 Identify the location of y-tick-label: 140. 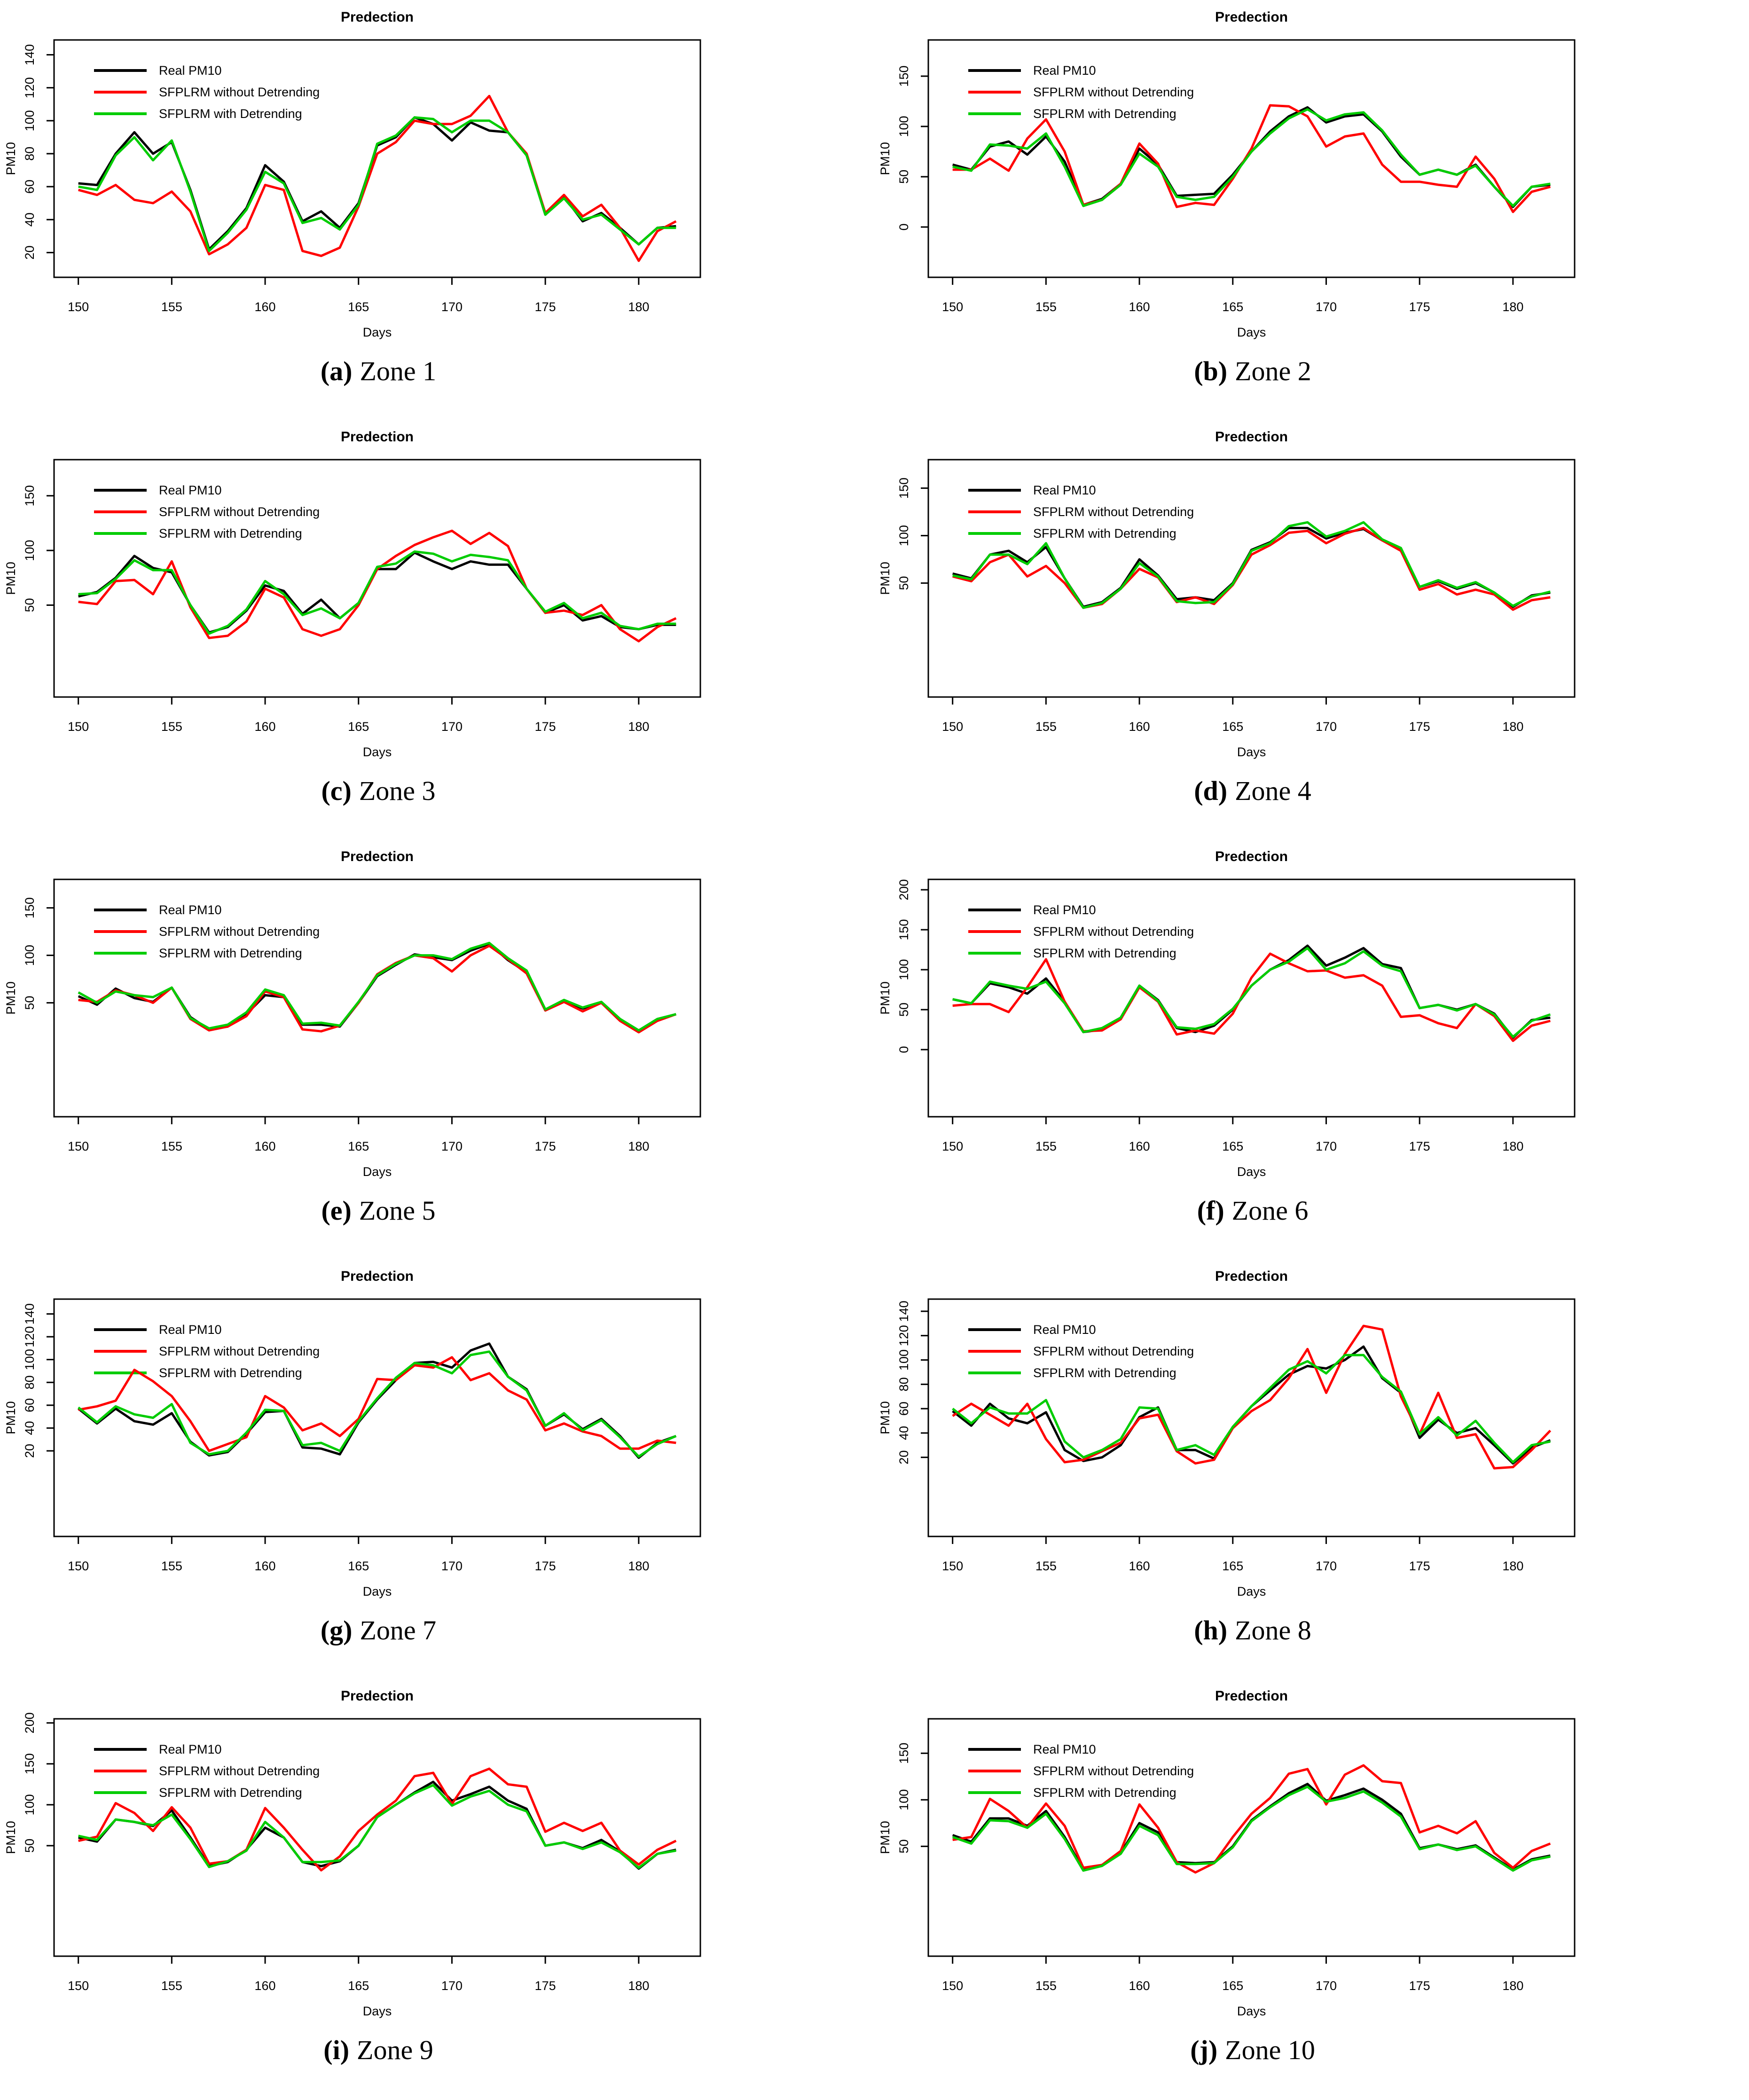
(904, 1311).